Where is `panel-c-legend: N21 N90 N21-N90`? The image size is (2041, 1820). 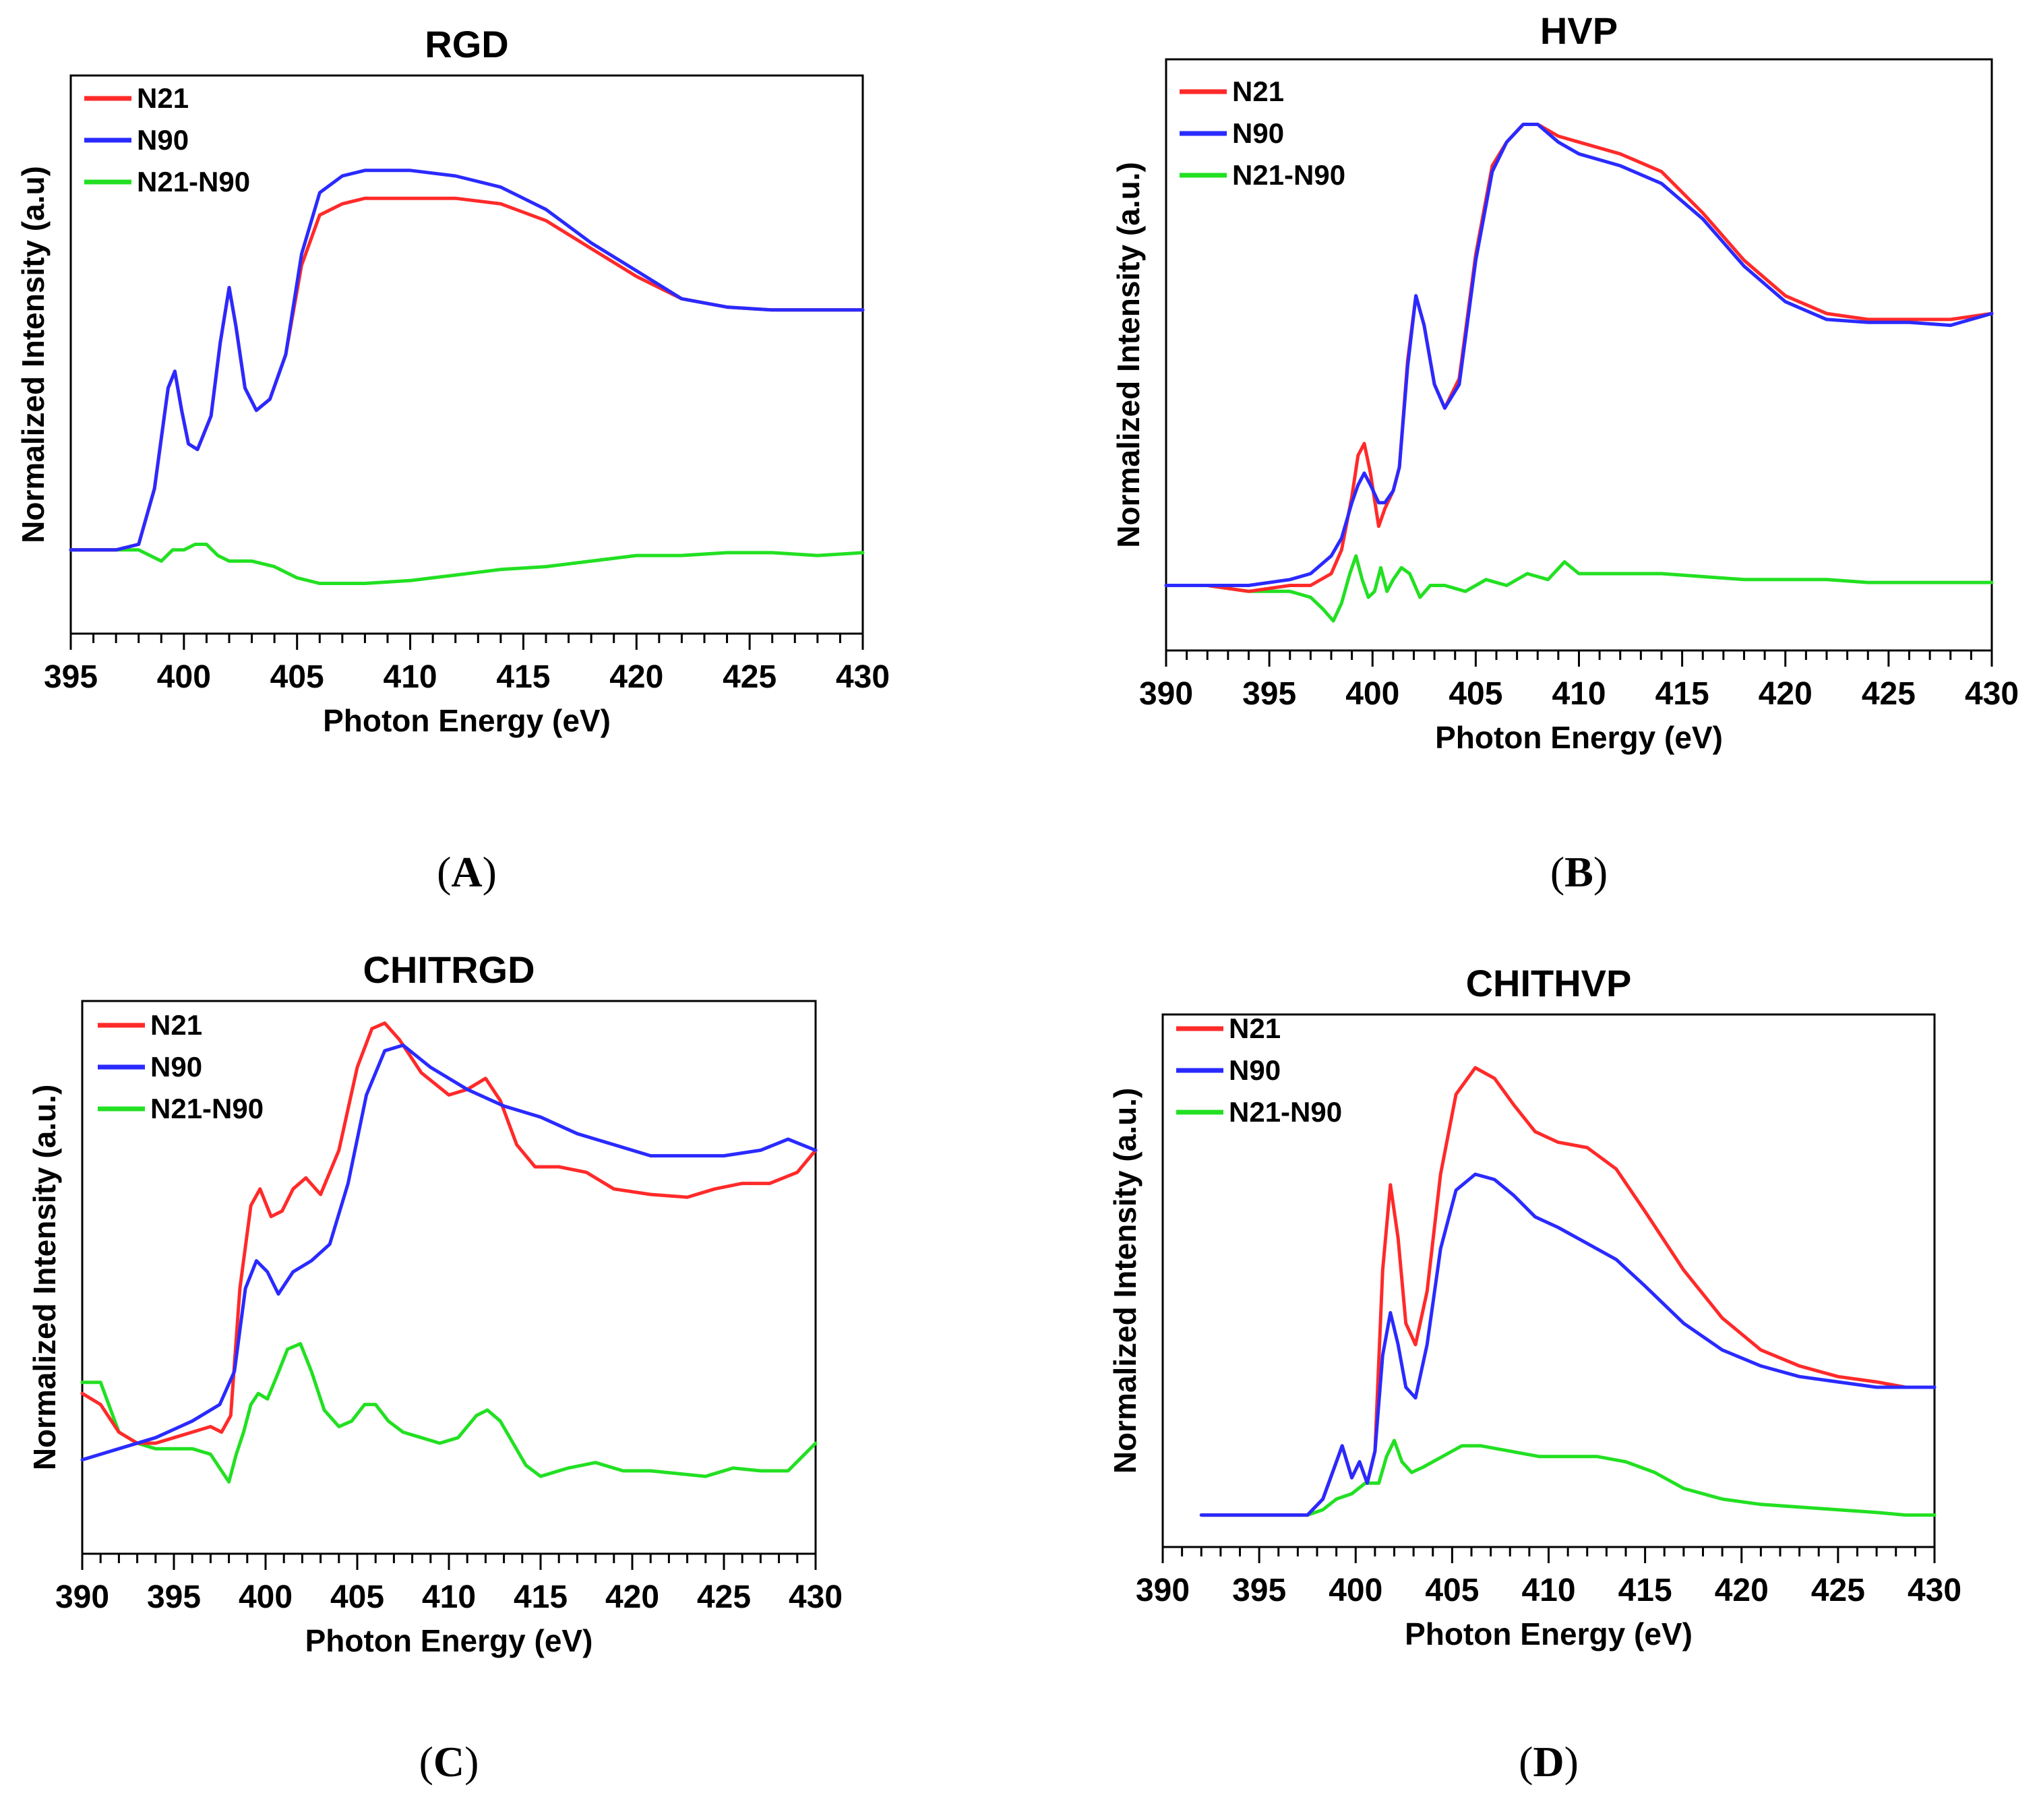 panel-c-legend: N21 N90 N21-N90 is located at coordinates (181, 1066).